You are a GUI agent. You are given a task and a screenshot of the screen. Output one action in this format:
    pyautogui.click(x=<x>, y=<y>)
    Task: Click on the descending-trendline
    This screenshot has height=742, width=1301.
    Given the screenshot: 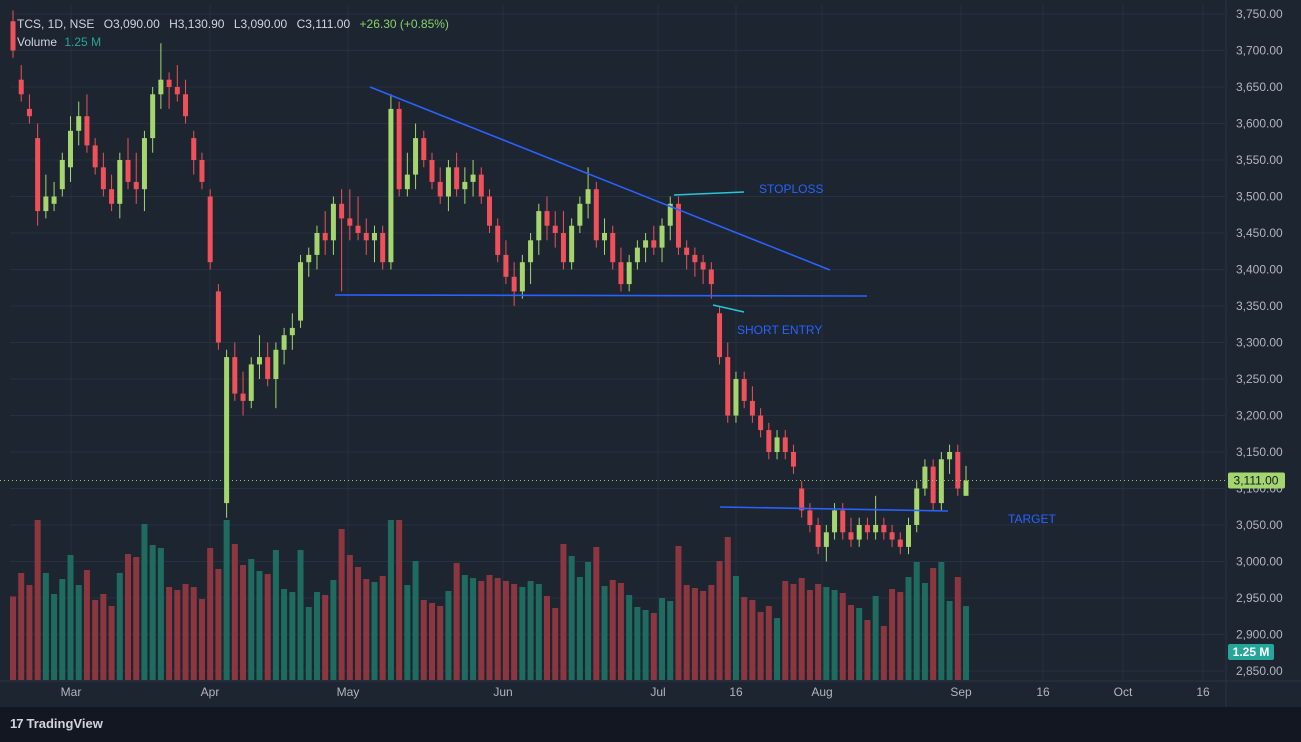 What is the action you would take?
    pyautogui.click(x=600, y=178)
    